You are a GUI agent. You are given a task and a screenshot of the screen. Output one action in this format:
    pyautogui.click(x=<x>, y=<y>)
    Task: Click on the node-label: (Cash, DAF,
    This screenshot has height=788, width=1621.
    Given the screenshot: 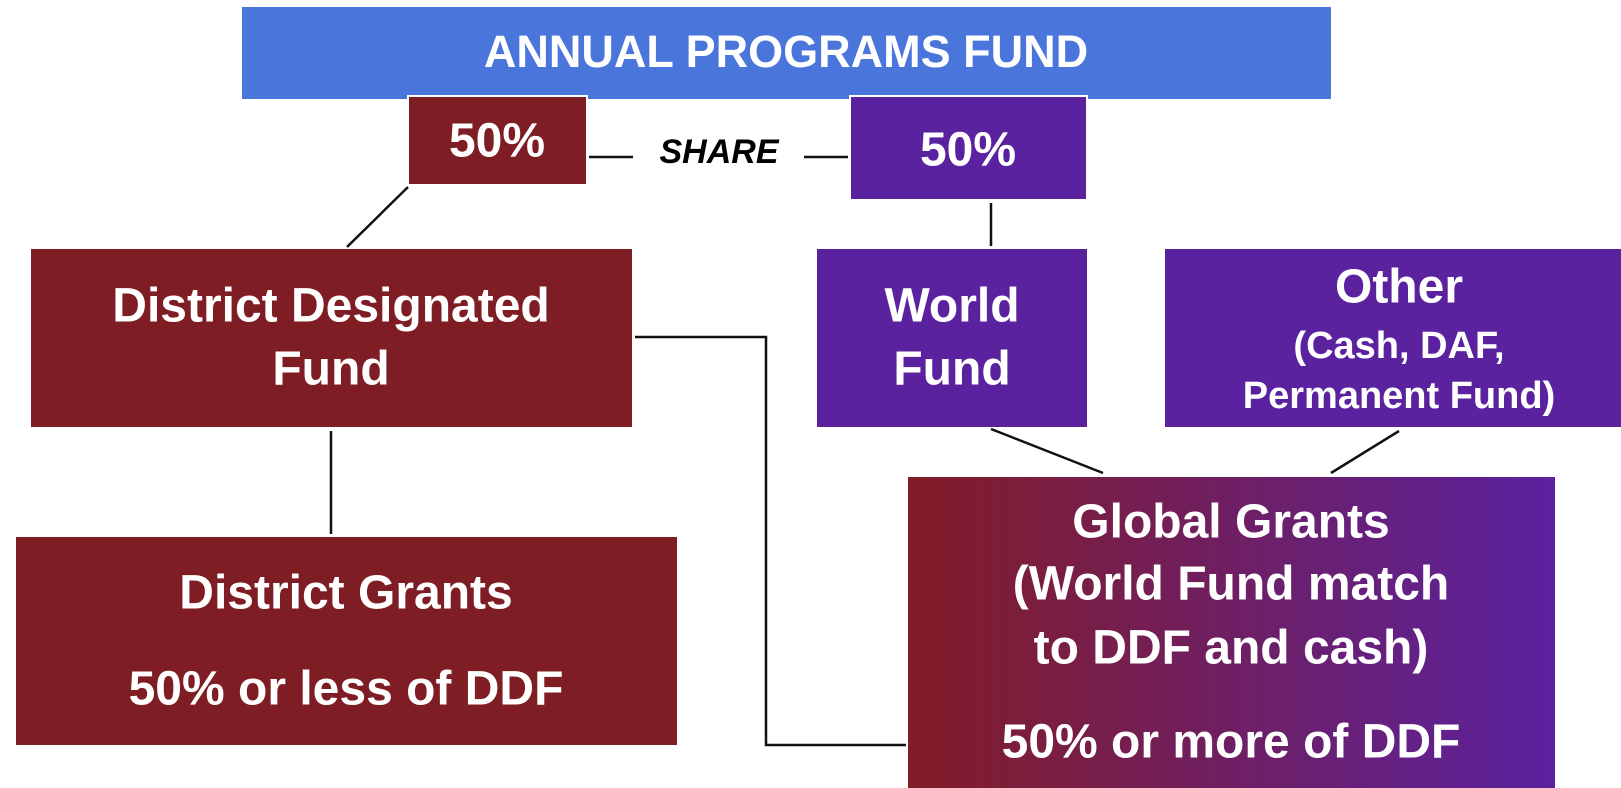 What is the action you would take?
    pyautogui.click(x=1398, y=346)
    